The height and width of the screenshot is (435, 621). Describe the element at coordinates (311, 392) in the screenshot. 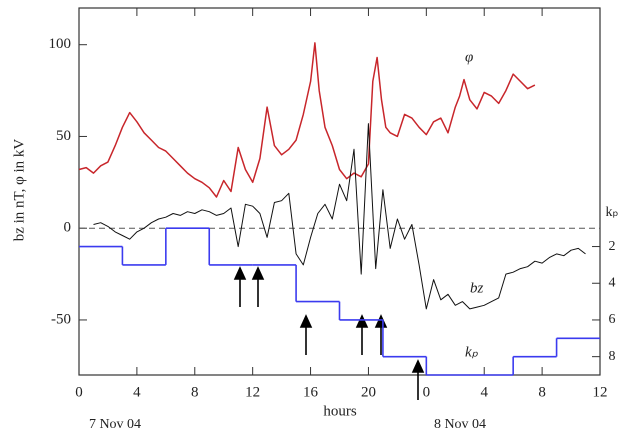

I see `x-tick-label: 16` at that location.